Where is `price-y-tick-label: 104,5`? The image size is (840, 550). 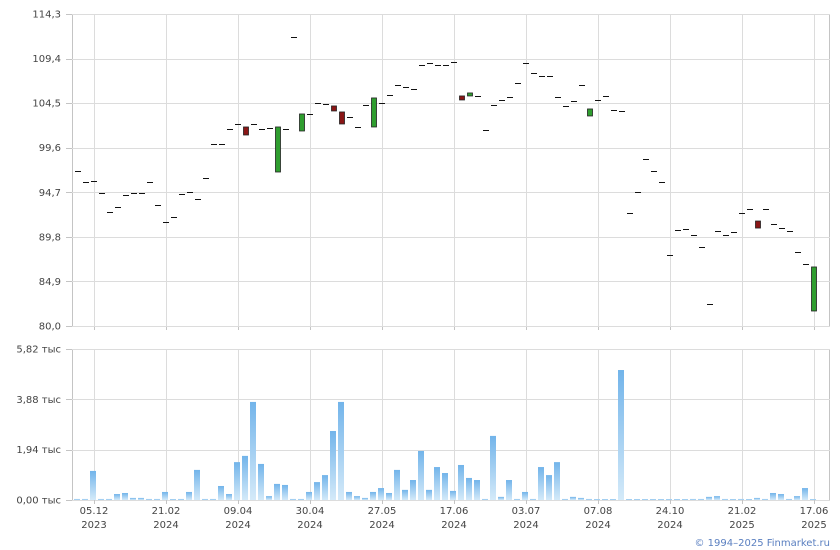 price-y-tick-label: 104,5 is located at coordinates (46, 104).